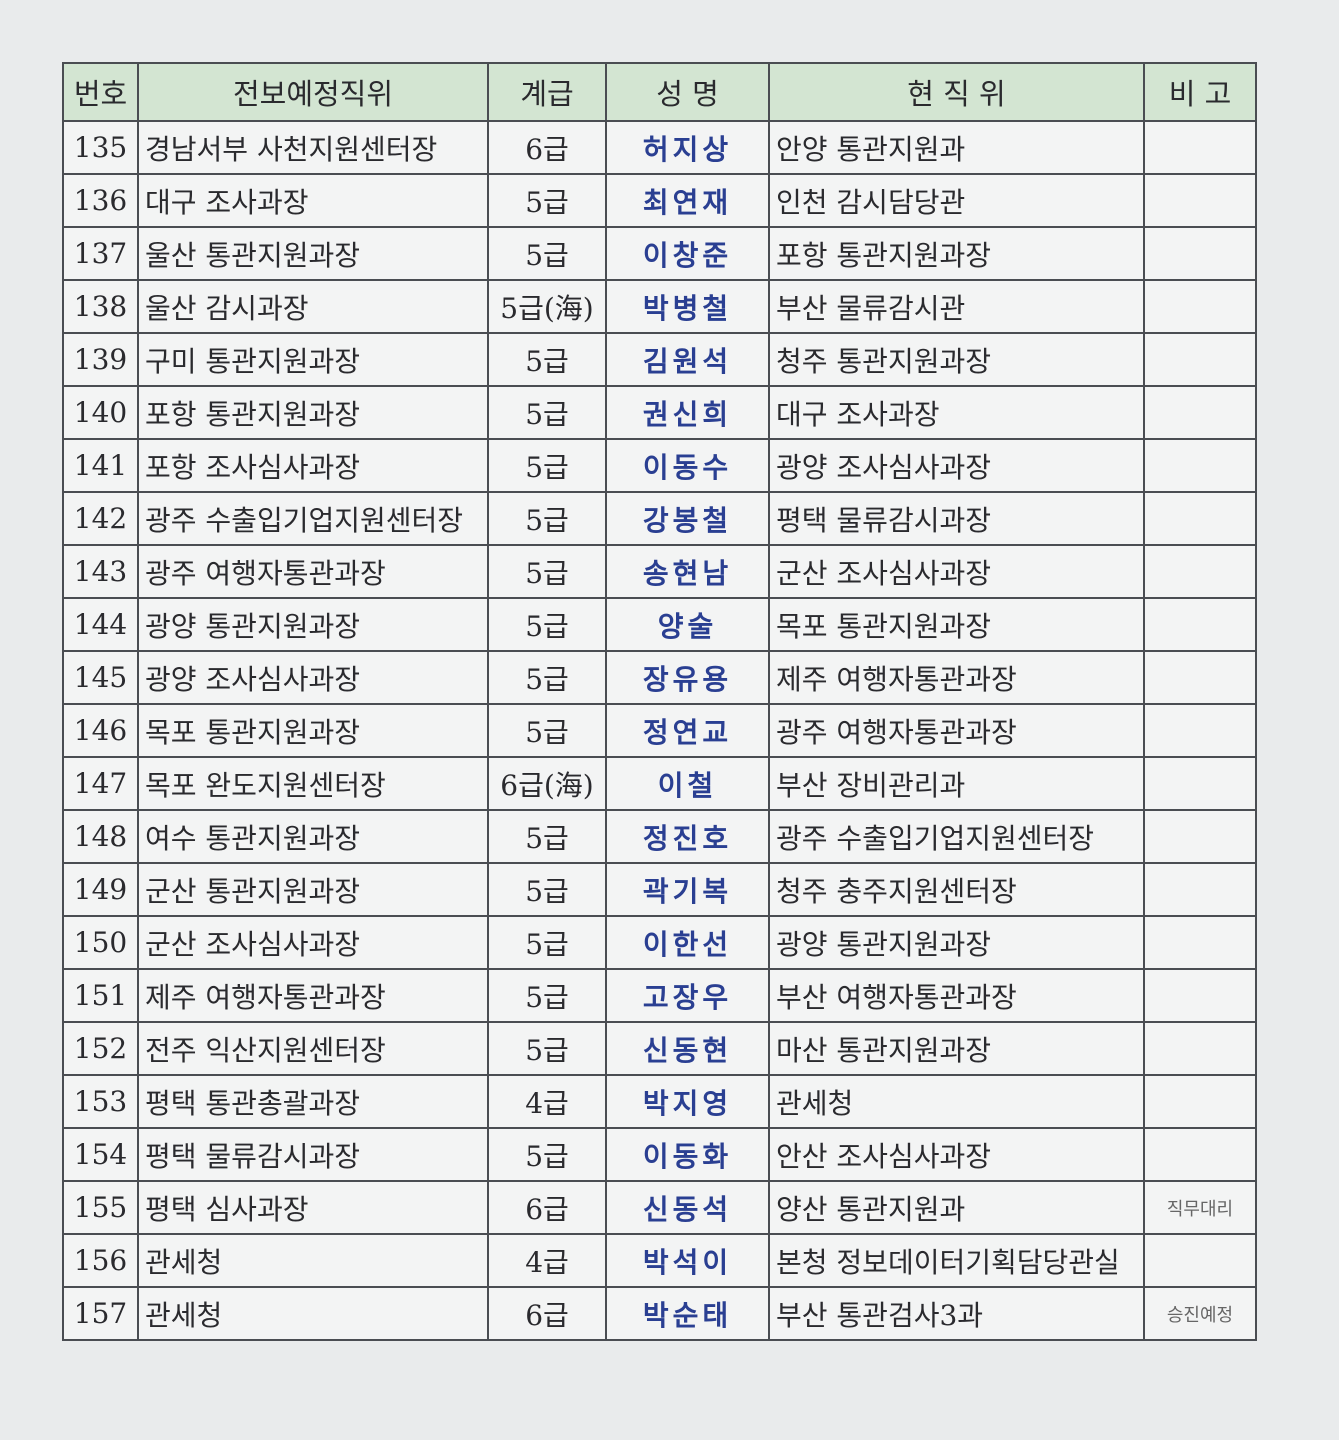 The width and height of the screenshot is (1339, 1440). Describe the element at coordinates (313, 942) in the screenshot. I see `planned-post: 군산 조사심사과장` at that location.